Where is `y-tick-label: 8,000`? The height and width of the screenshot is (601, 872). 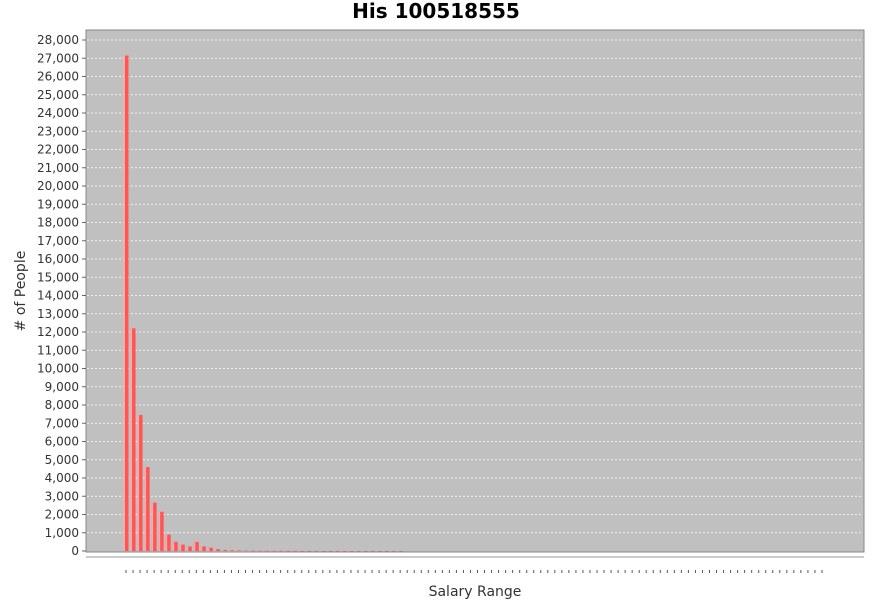 y-tick-label: 8,000 is located at coordinates (62, 405).